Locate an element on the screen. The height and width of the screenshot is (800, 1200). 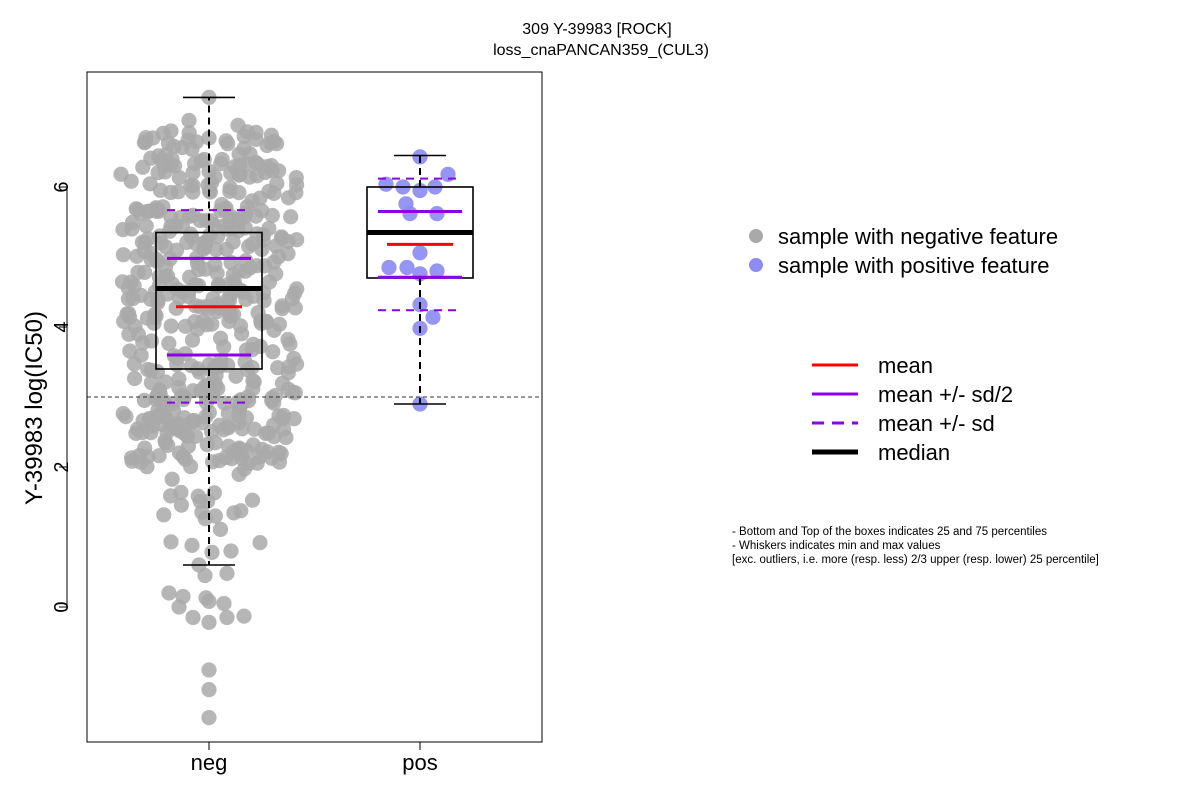
legend-label: mean +/- sd/2 is located at coordinates (945, 394).